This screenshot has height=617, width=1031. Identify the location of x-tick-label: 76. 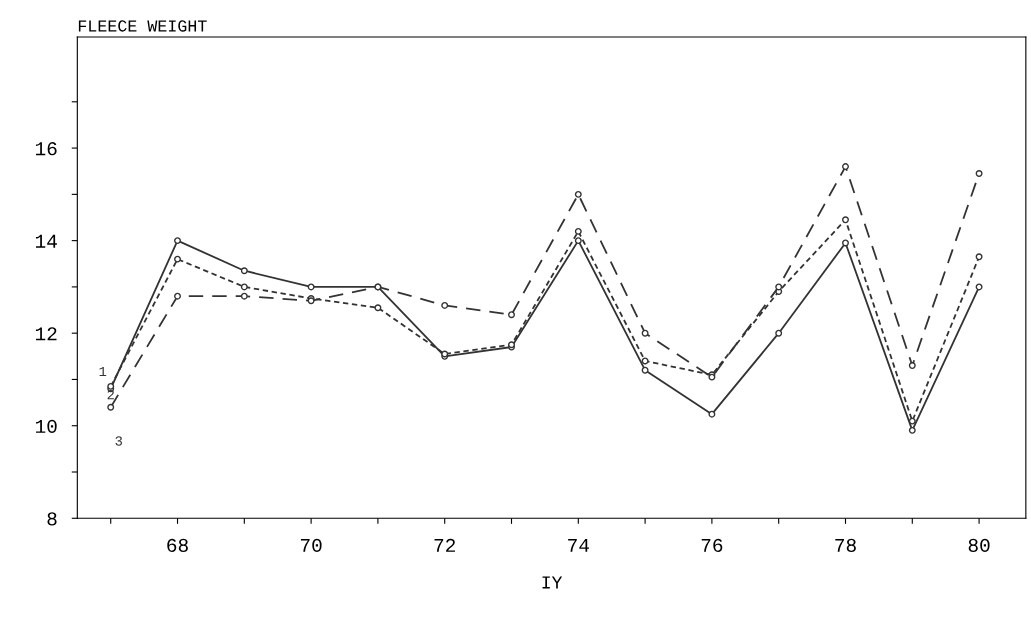
(712, 545).